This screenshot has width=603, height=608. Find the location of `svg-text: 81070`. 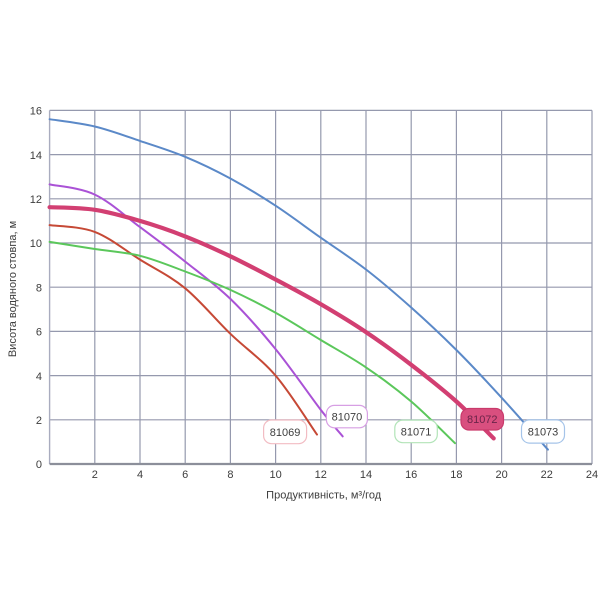

svg-text: 81070 is located at coordinates (347, 418).